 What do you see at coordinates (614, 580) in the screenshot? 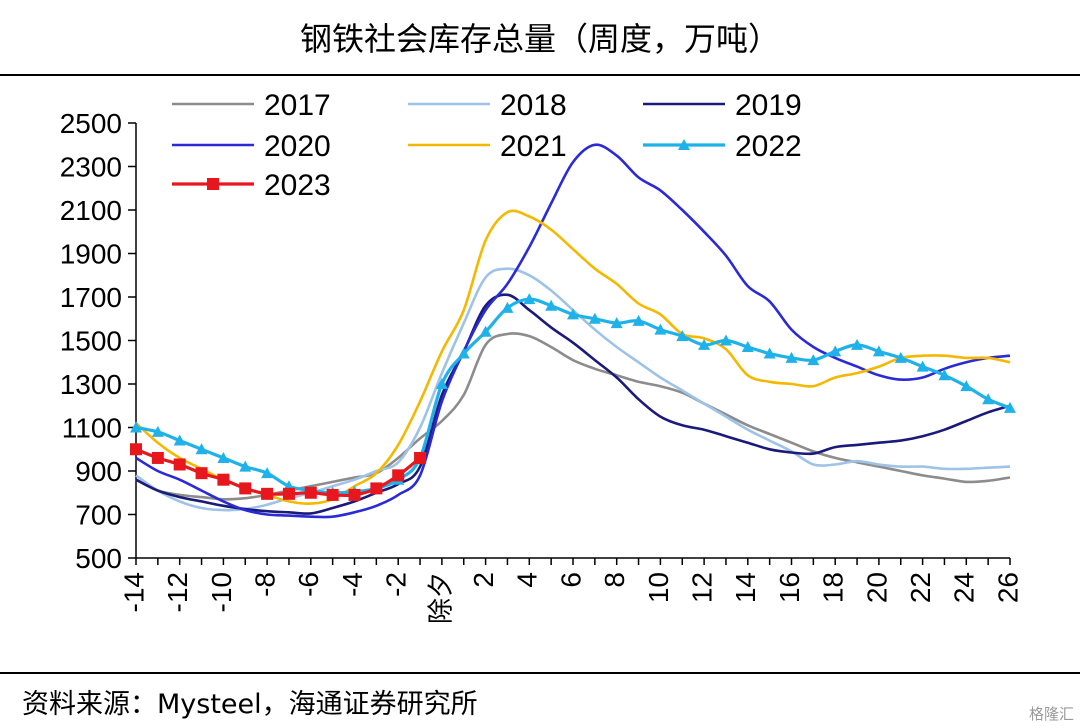
I see `x-tick-label: 8` at bounding box center [614, 580].